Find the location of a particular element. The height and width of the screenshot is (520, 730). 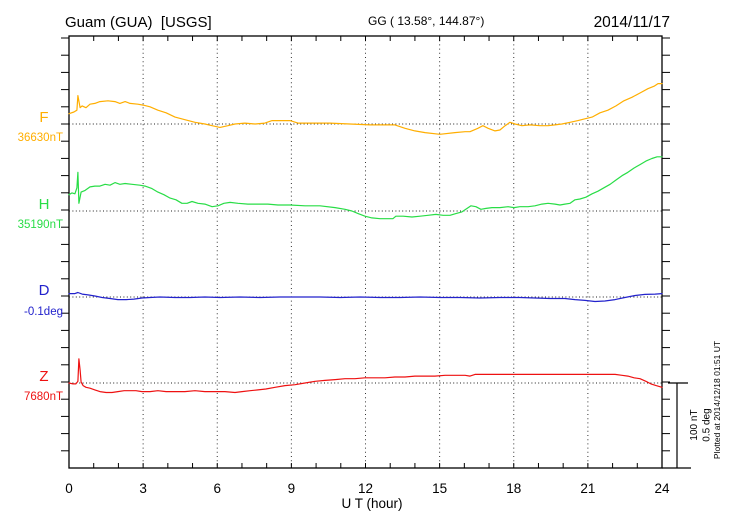

scale-bar-label-nt: 100 nT is located at coordinates (694, 424).